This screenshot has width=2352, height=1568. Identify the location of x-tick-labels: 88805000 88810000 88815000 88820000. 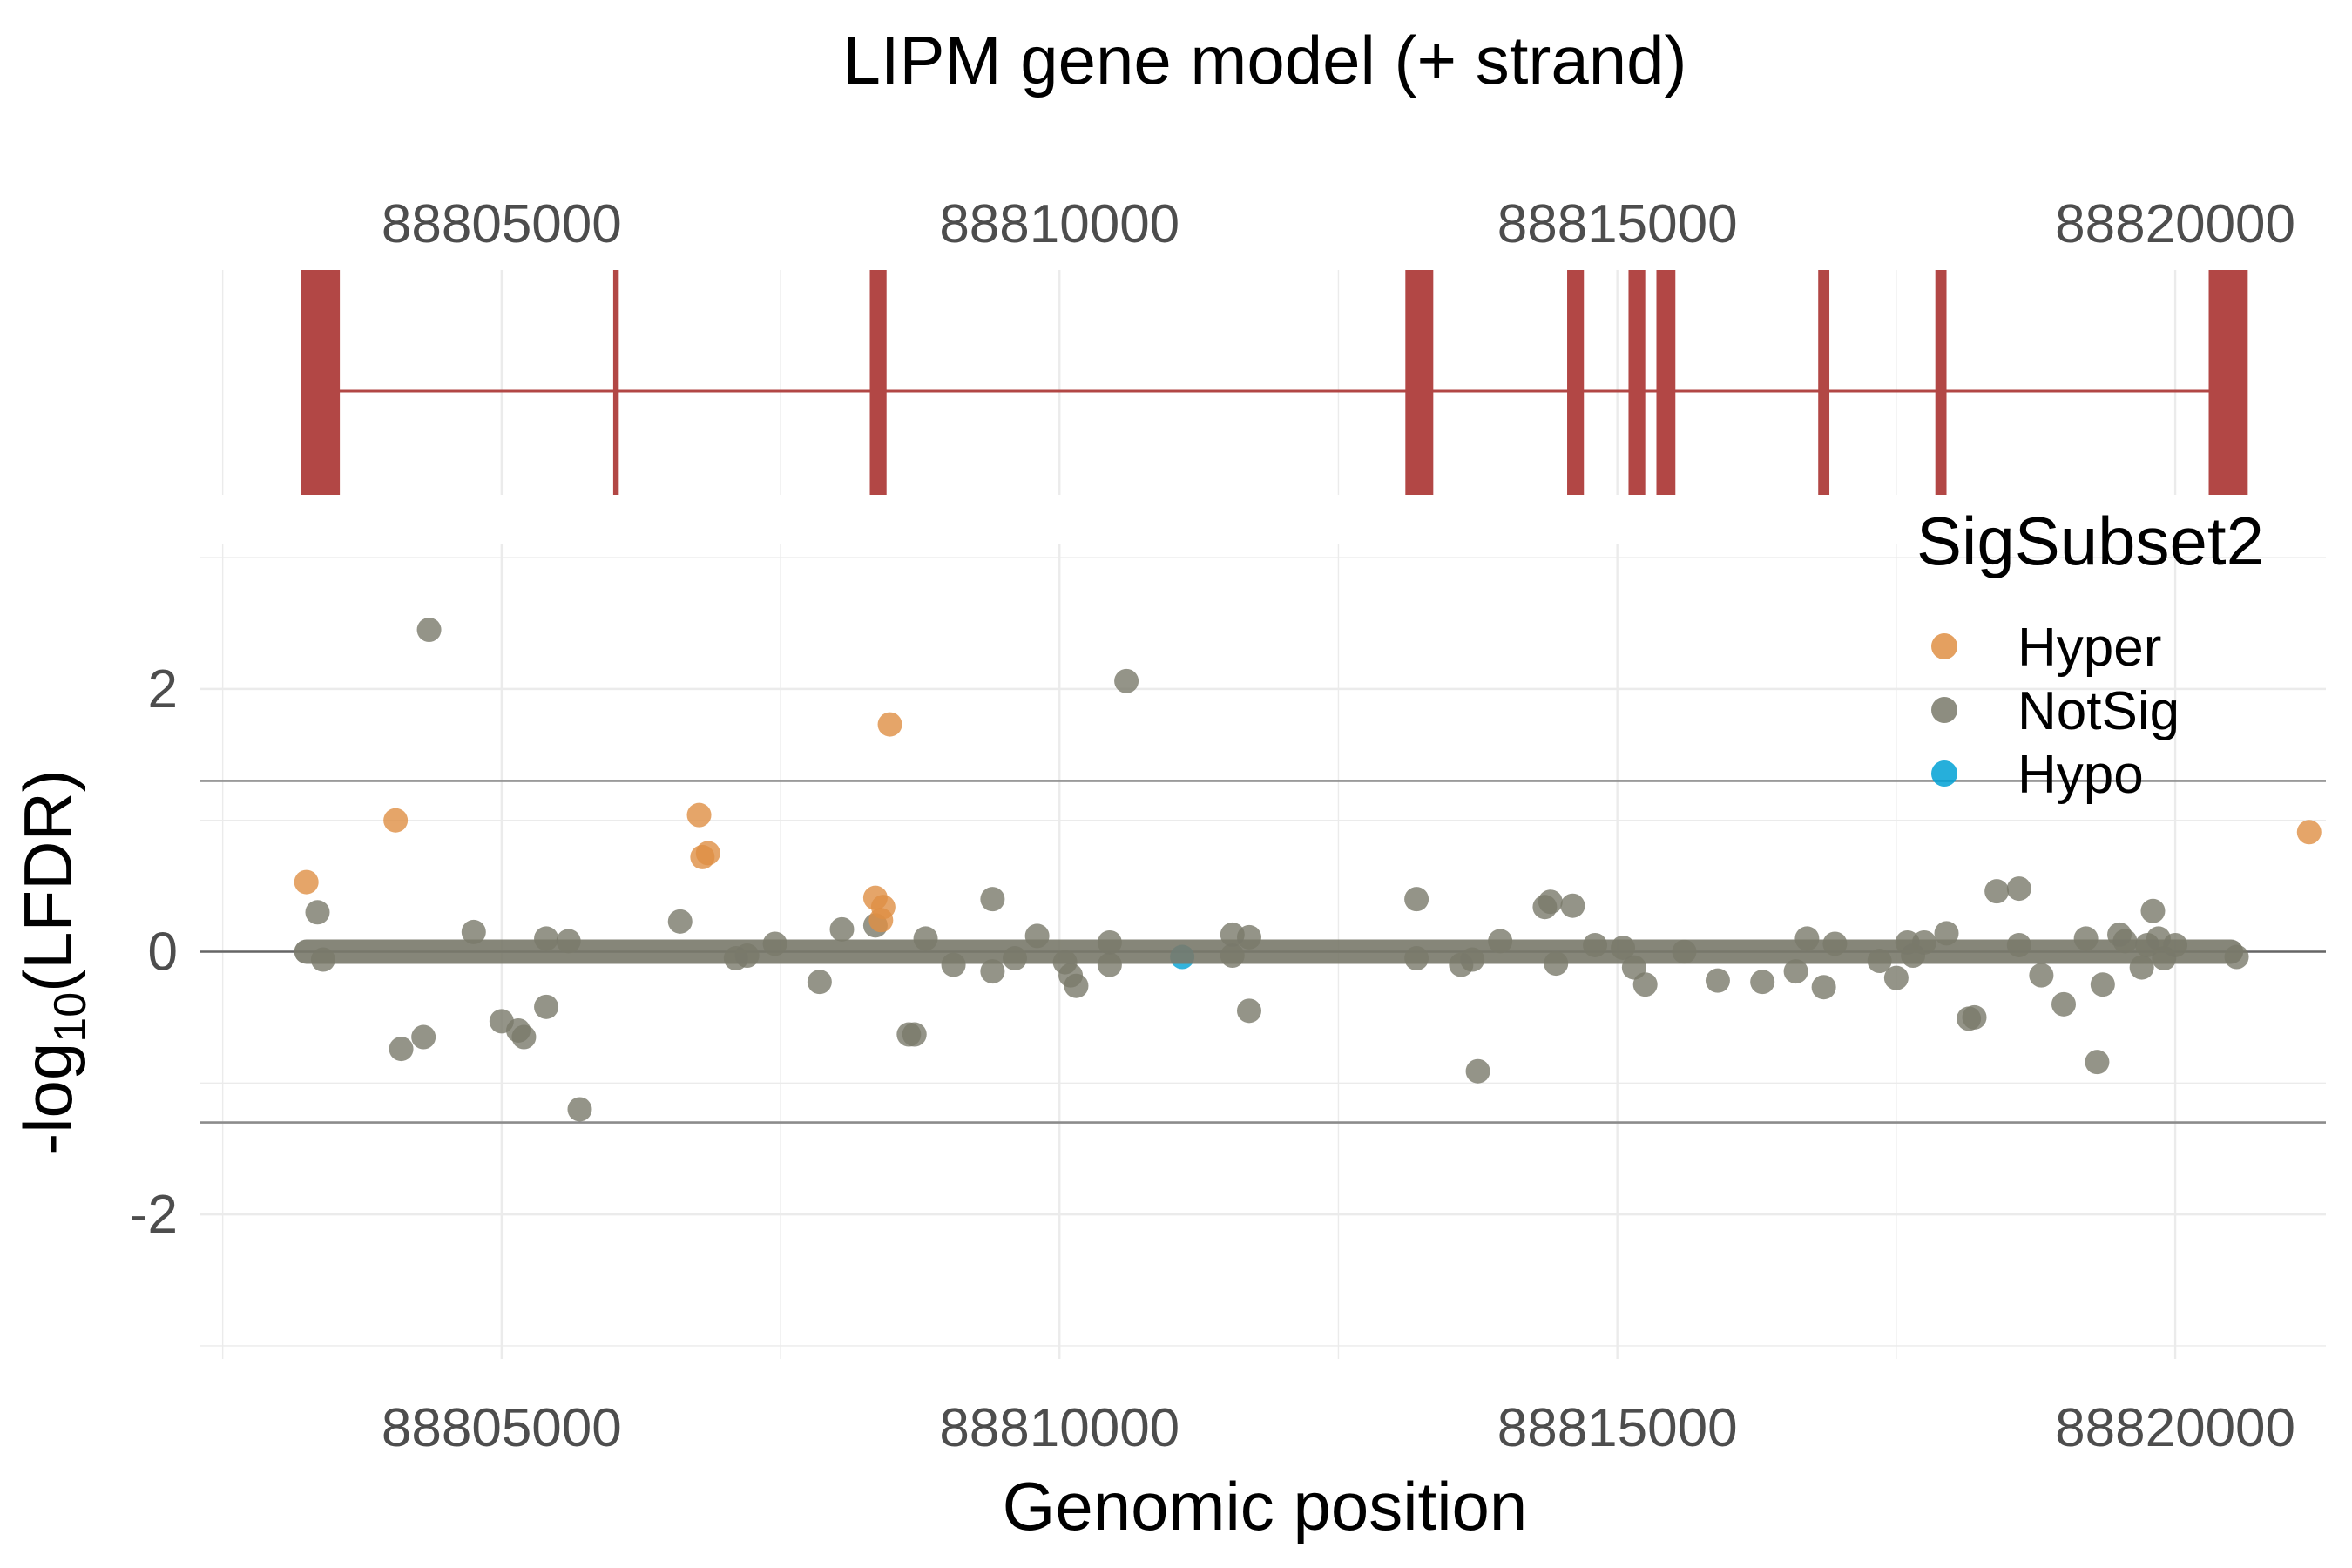
(1339, 1428).